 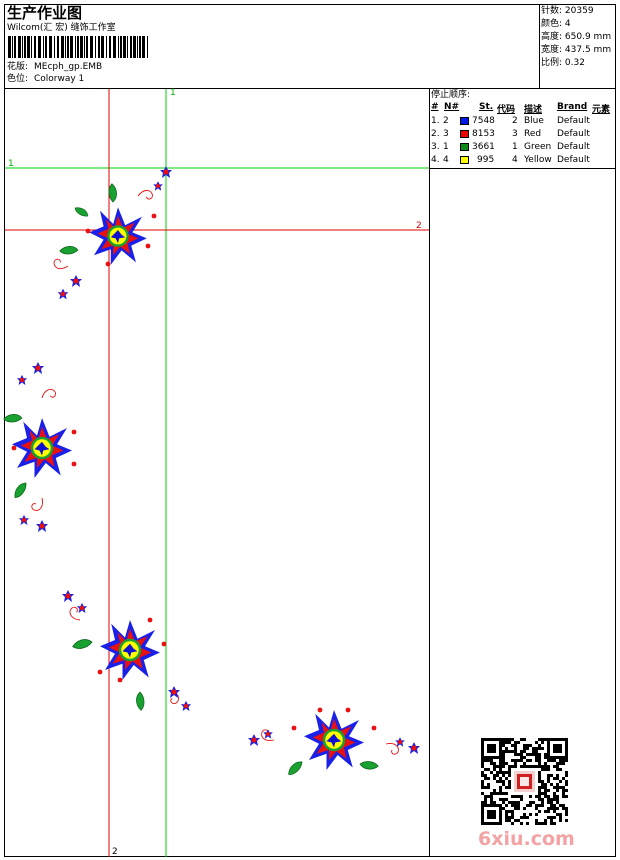 I want to click on stat-colors: 颜色: 4, so click(x=556, y=24).